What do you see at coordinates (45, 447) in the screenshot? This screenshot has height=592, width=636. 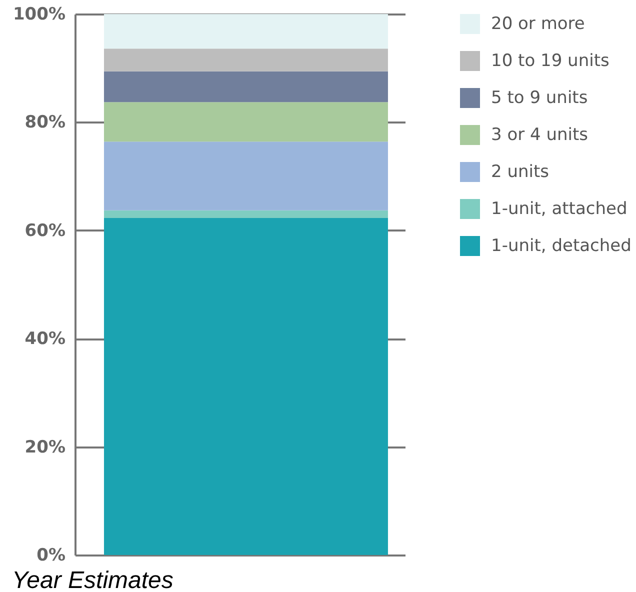 I see `y-tick-label: 20%` at bounding box center [45, 447].